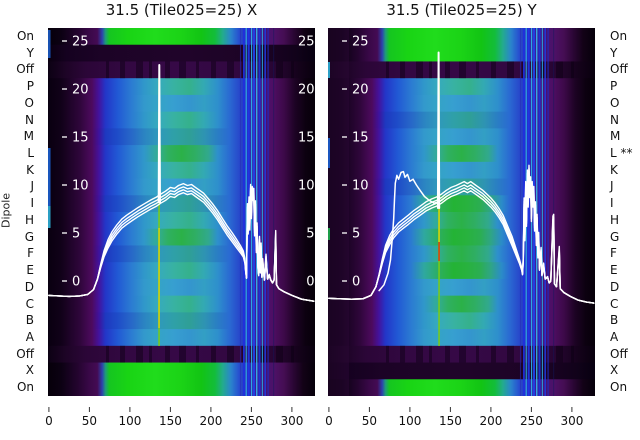 The width and height of the screenshot is (640, 440). Describe the element at coordinates (612, 203) in the screenshot. I see `dipole-label: I` at that location.